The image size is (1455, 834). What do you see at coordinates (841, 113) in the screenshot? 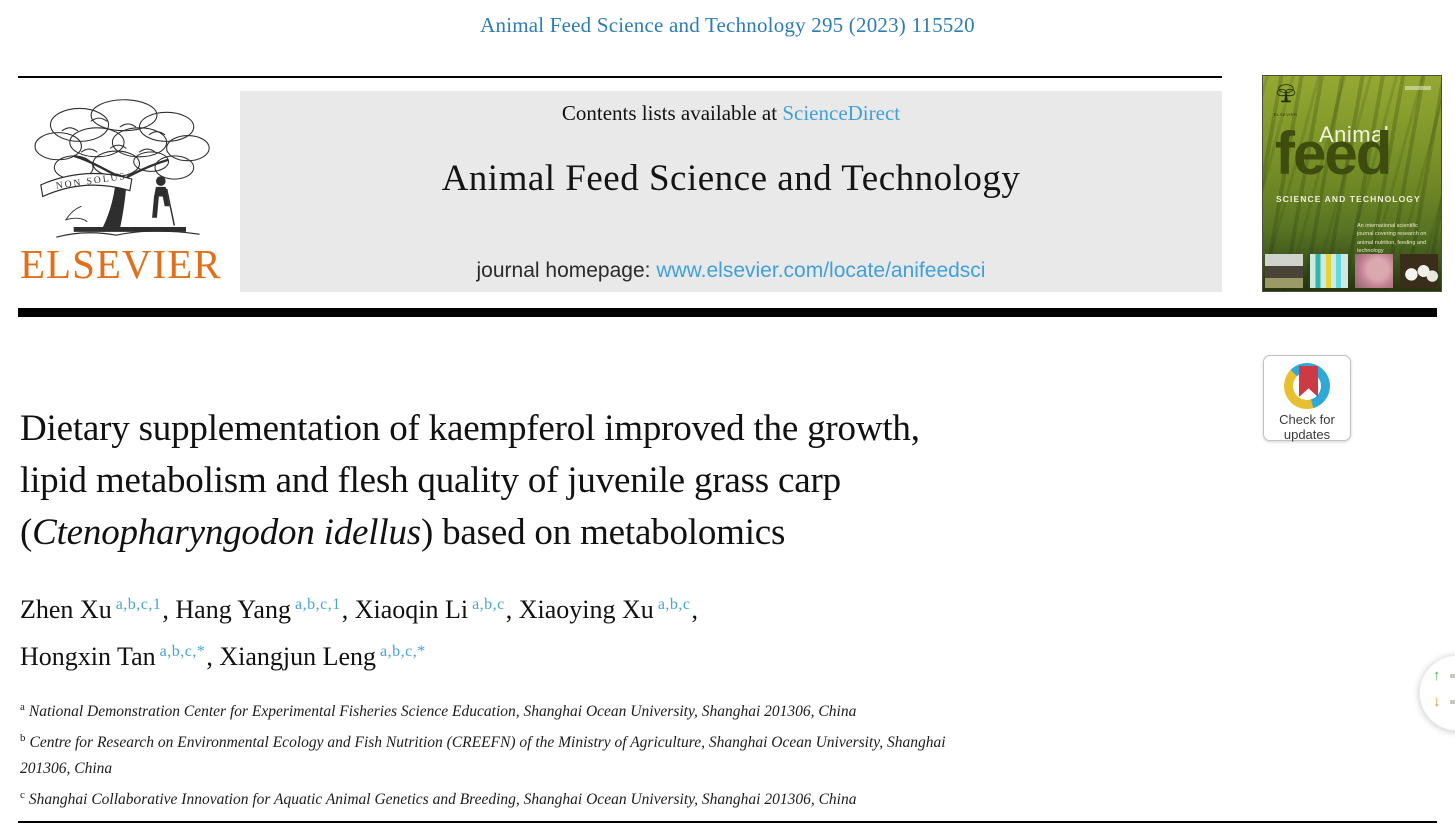
I see `sciencedirect-link: ScienceDirect` at bounding box center [841, 113].